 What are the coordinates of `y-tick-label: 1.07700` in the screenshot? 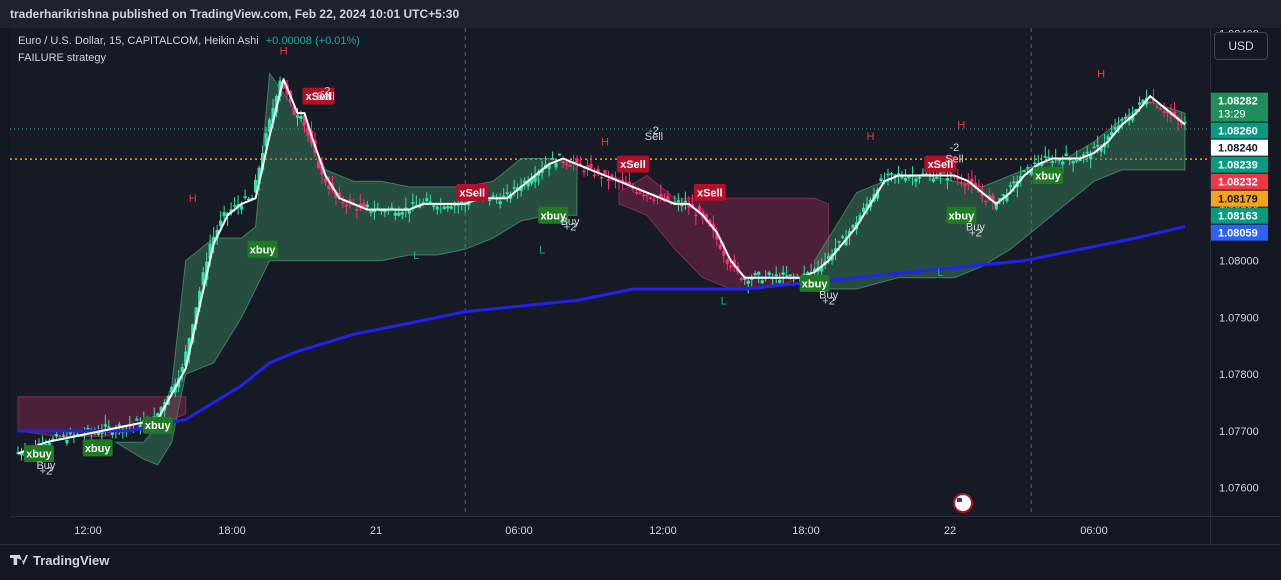 It's located at (1239, 432).